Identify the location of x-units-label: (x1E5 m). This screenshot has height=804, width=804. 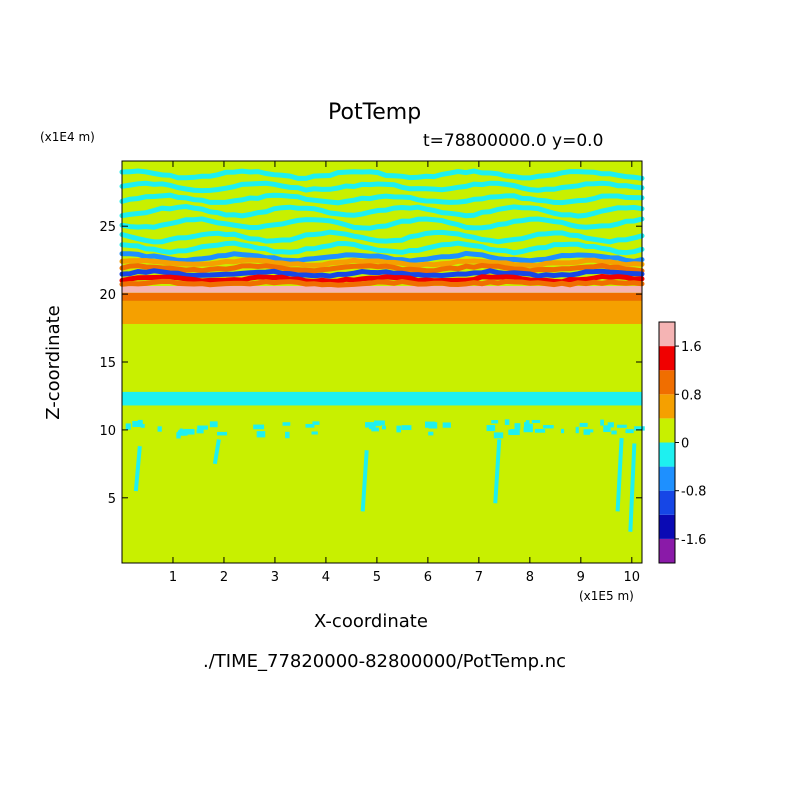
(606, 596).